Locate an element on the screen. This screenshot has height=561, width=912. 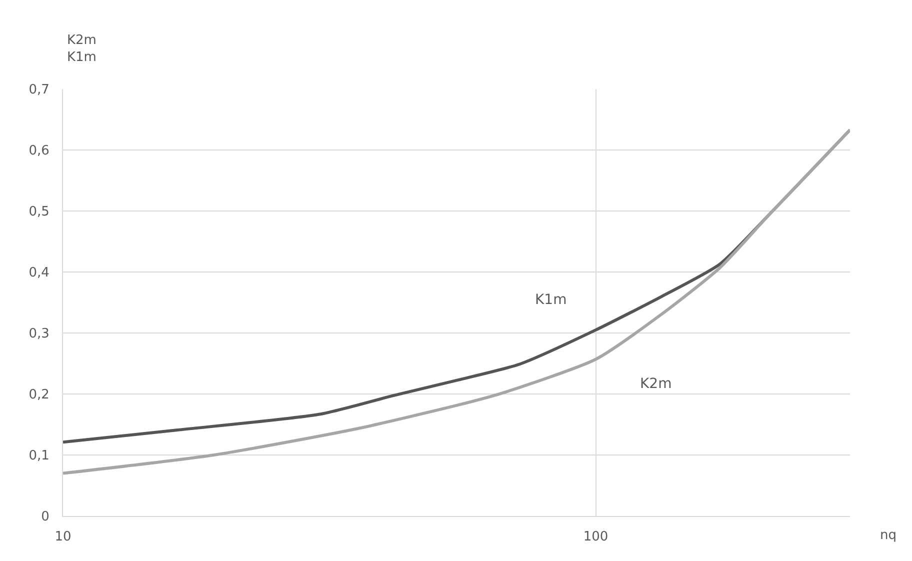
y-tick-label: 0,5 is located at coordinates (39, 212).